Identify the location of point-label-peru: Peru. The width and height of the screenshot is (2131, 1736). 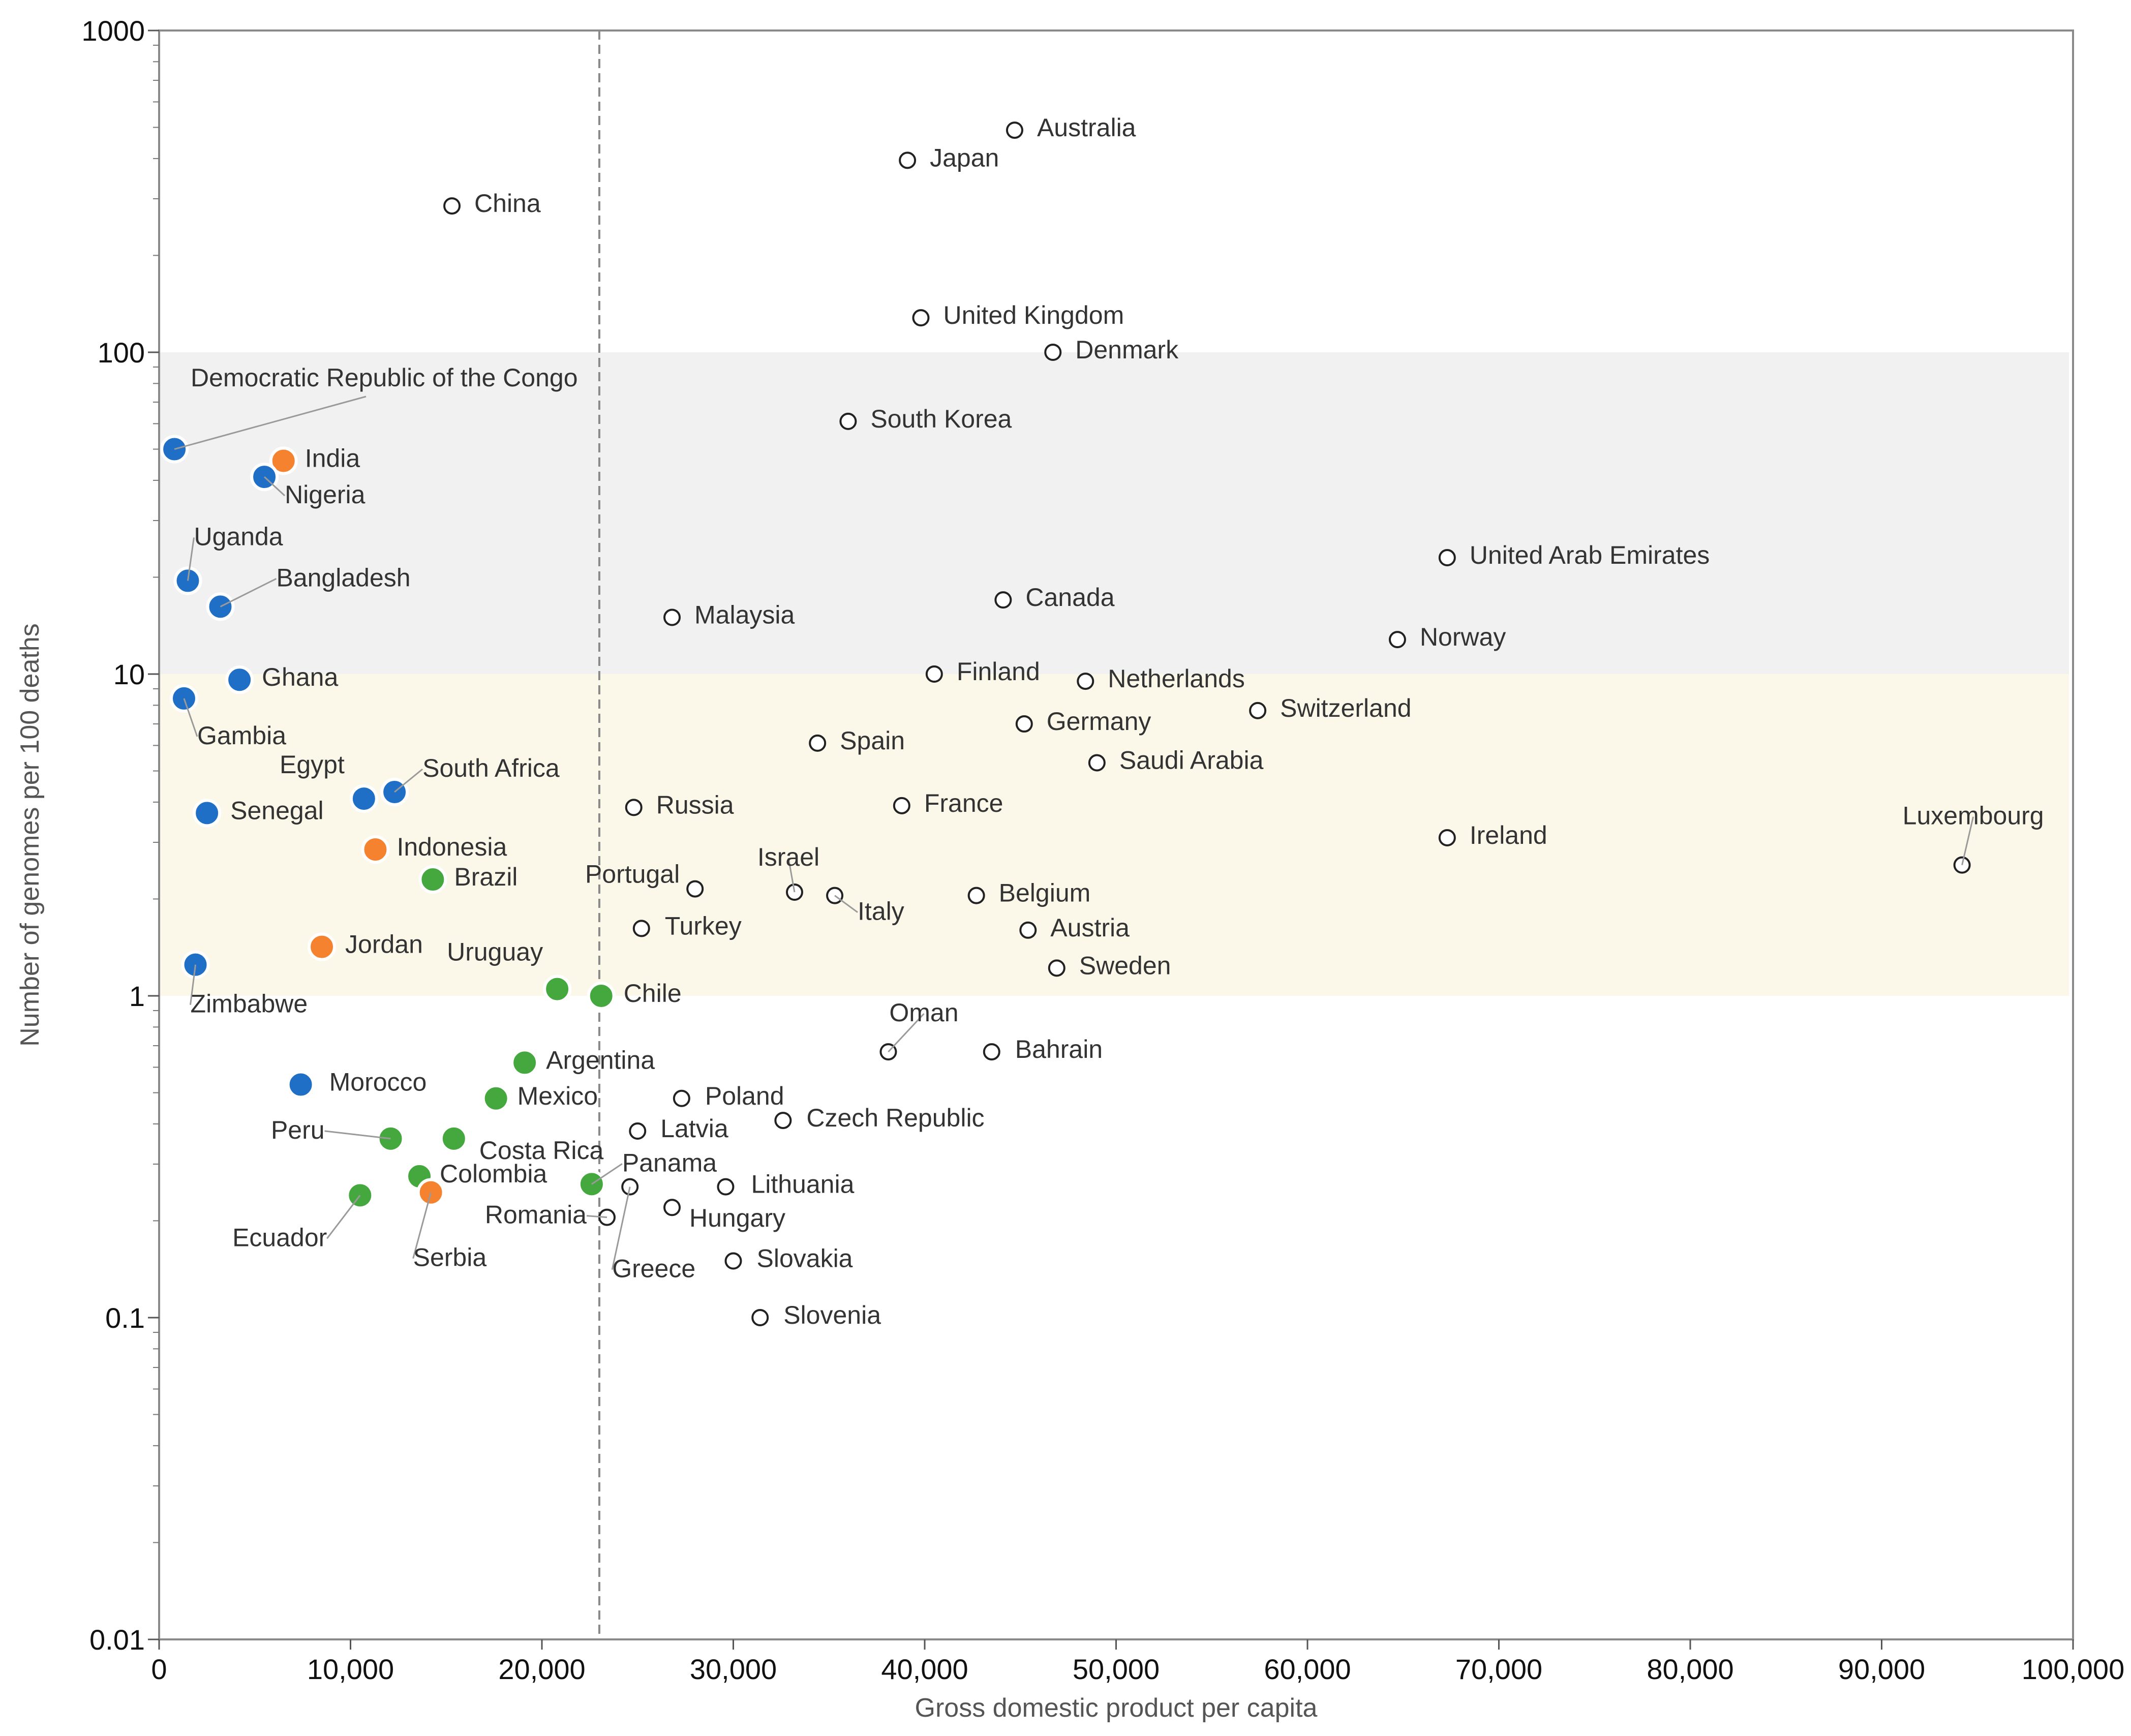
(298, 1130).